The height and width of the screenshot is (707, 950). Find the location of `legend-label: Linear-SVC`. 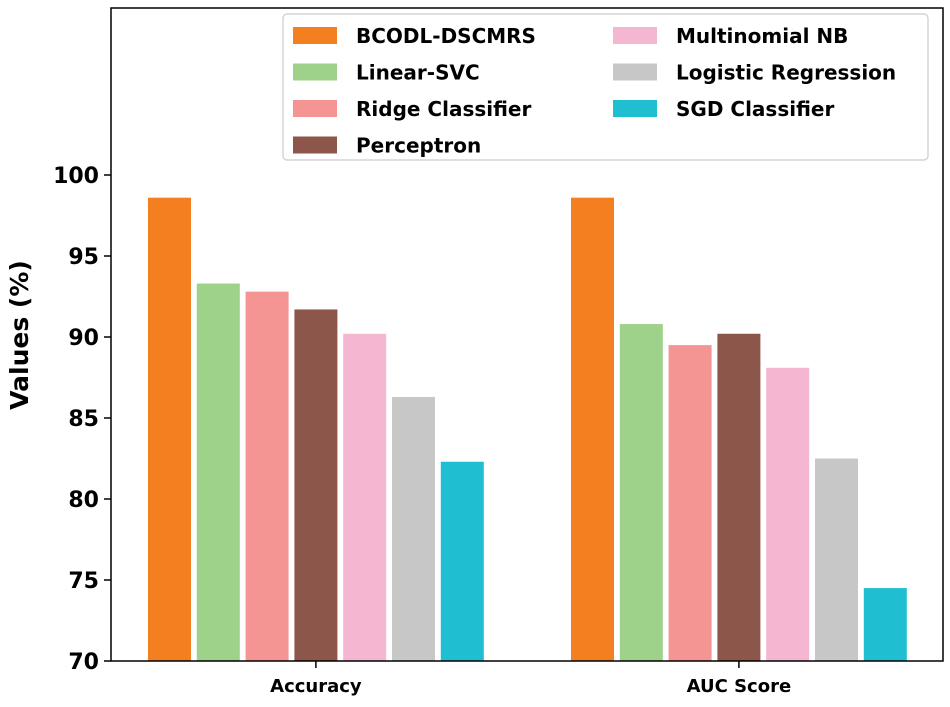

legend-label: Linear-SVC is located at coordinates (418, 73).